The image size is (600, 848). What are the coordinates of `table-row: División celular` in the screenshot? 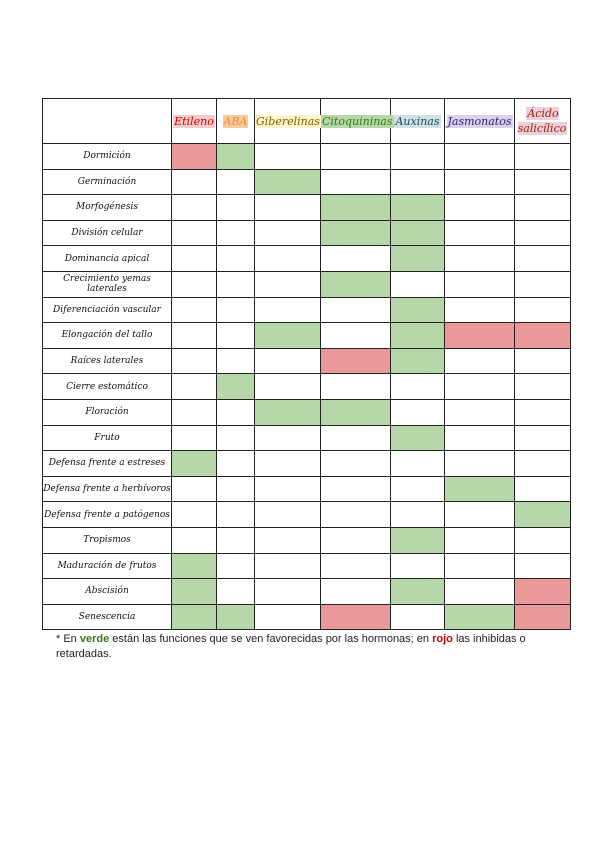 It's located at (306, 233).